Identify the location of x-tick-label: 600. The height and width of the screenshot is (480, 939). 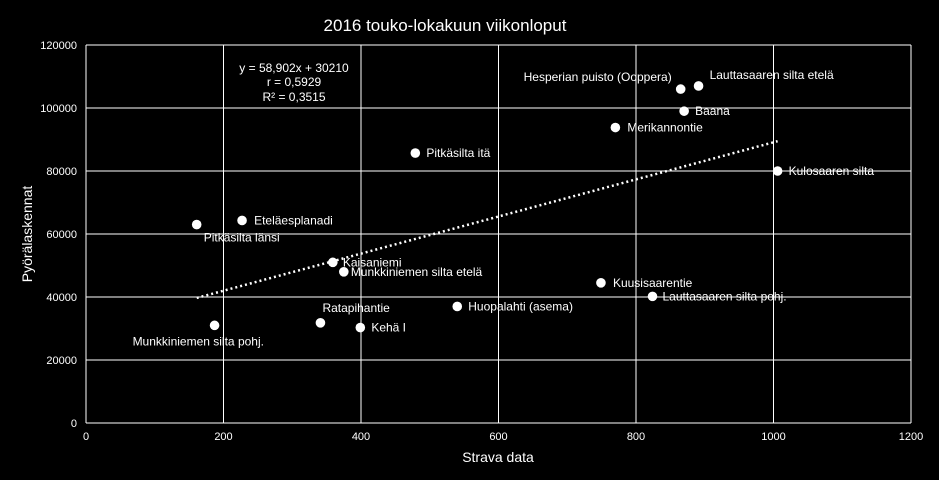
(498, 437).